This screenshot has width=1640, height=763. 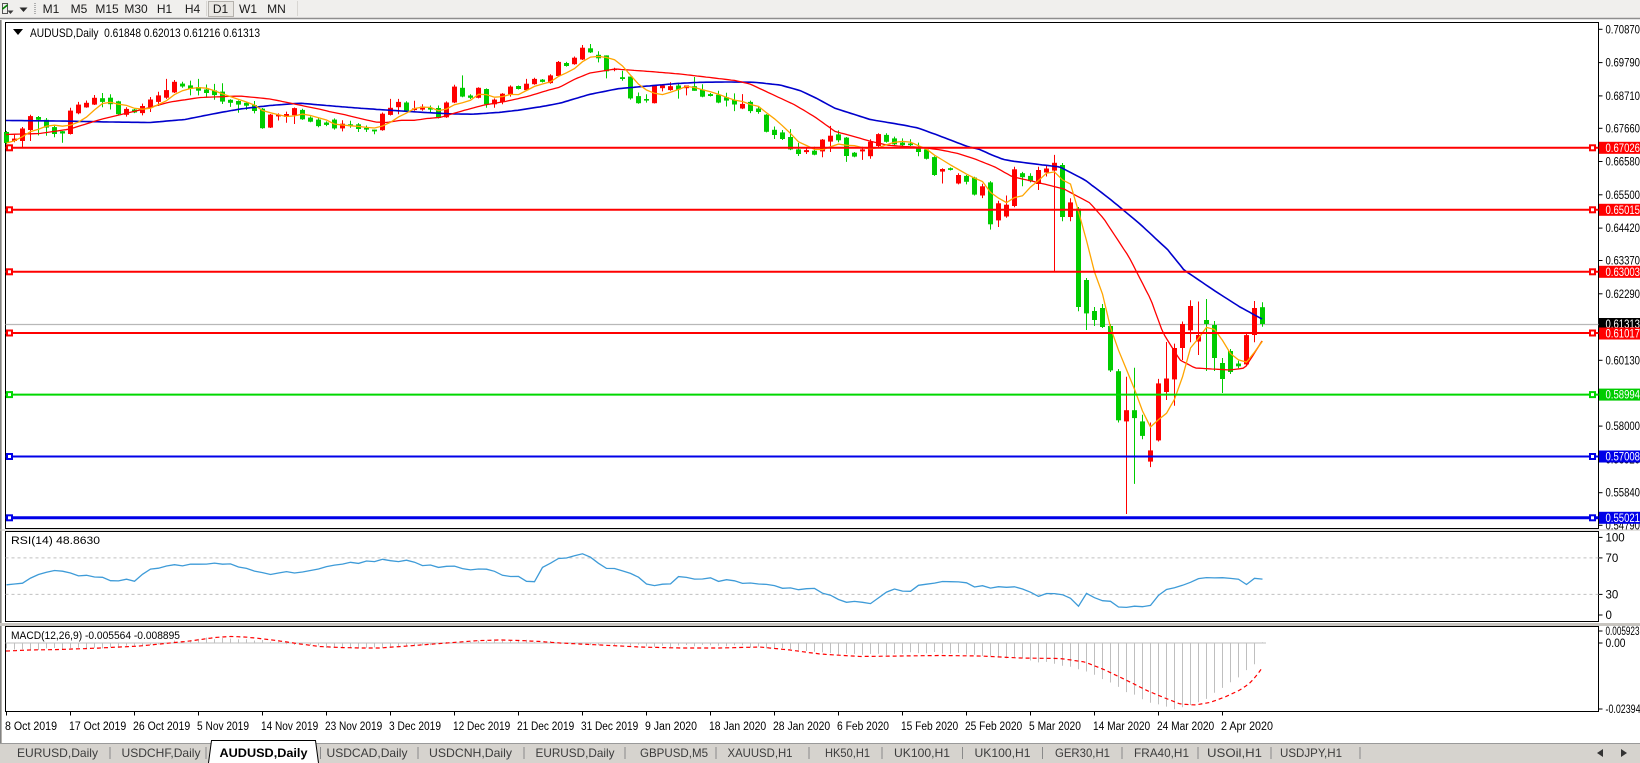 What do you see at coordinates (353, 727) in the screenshot?
I see `svg-text: 23 Nov 2019` at bounding box center [353, 727].